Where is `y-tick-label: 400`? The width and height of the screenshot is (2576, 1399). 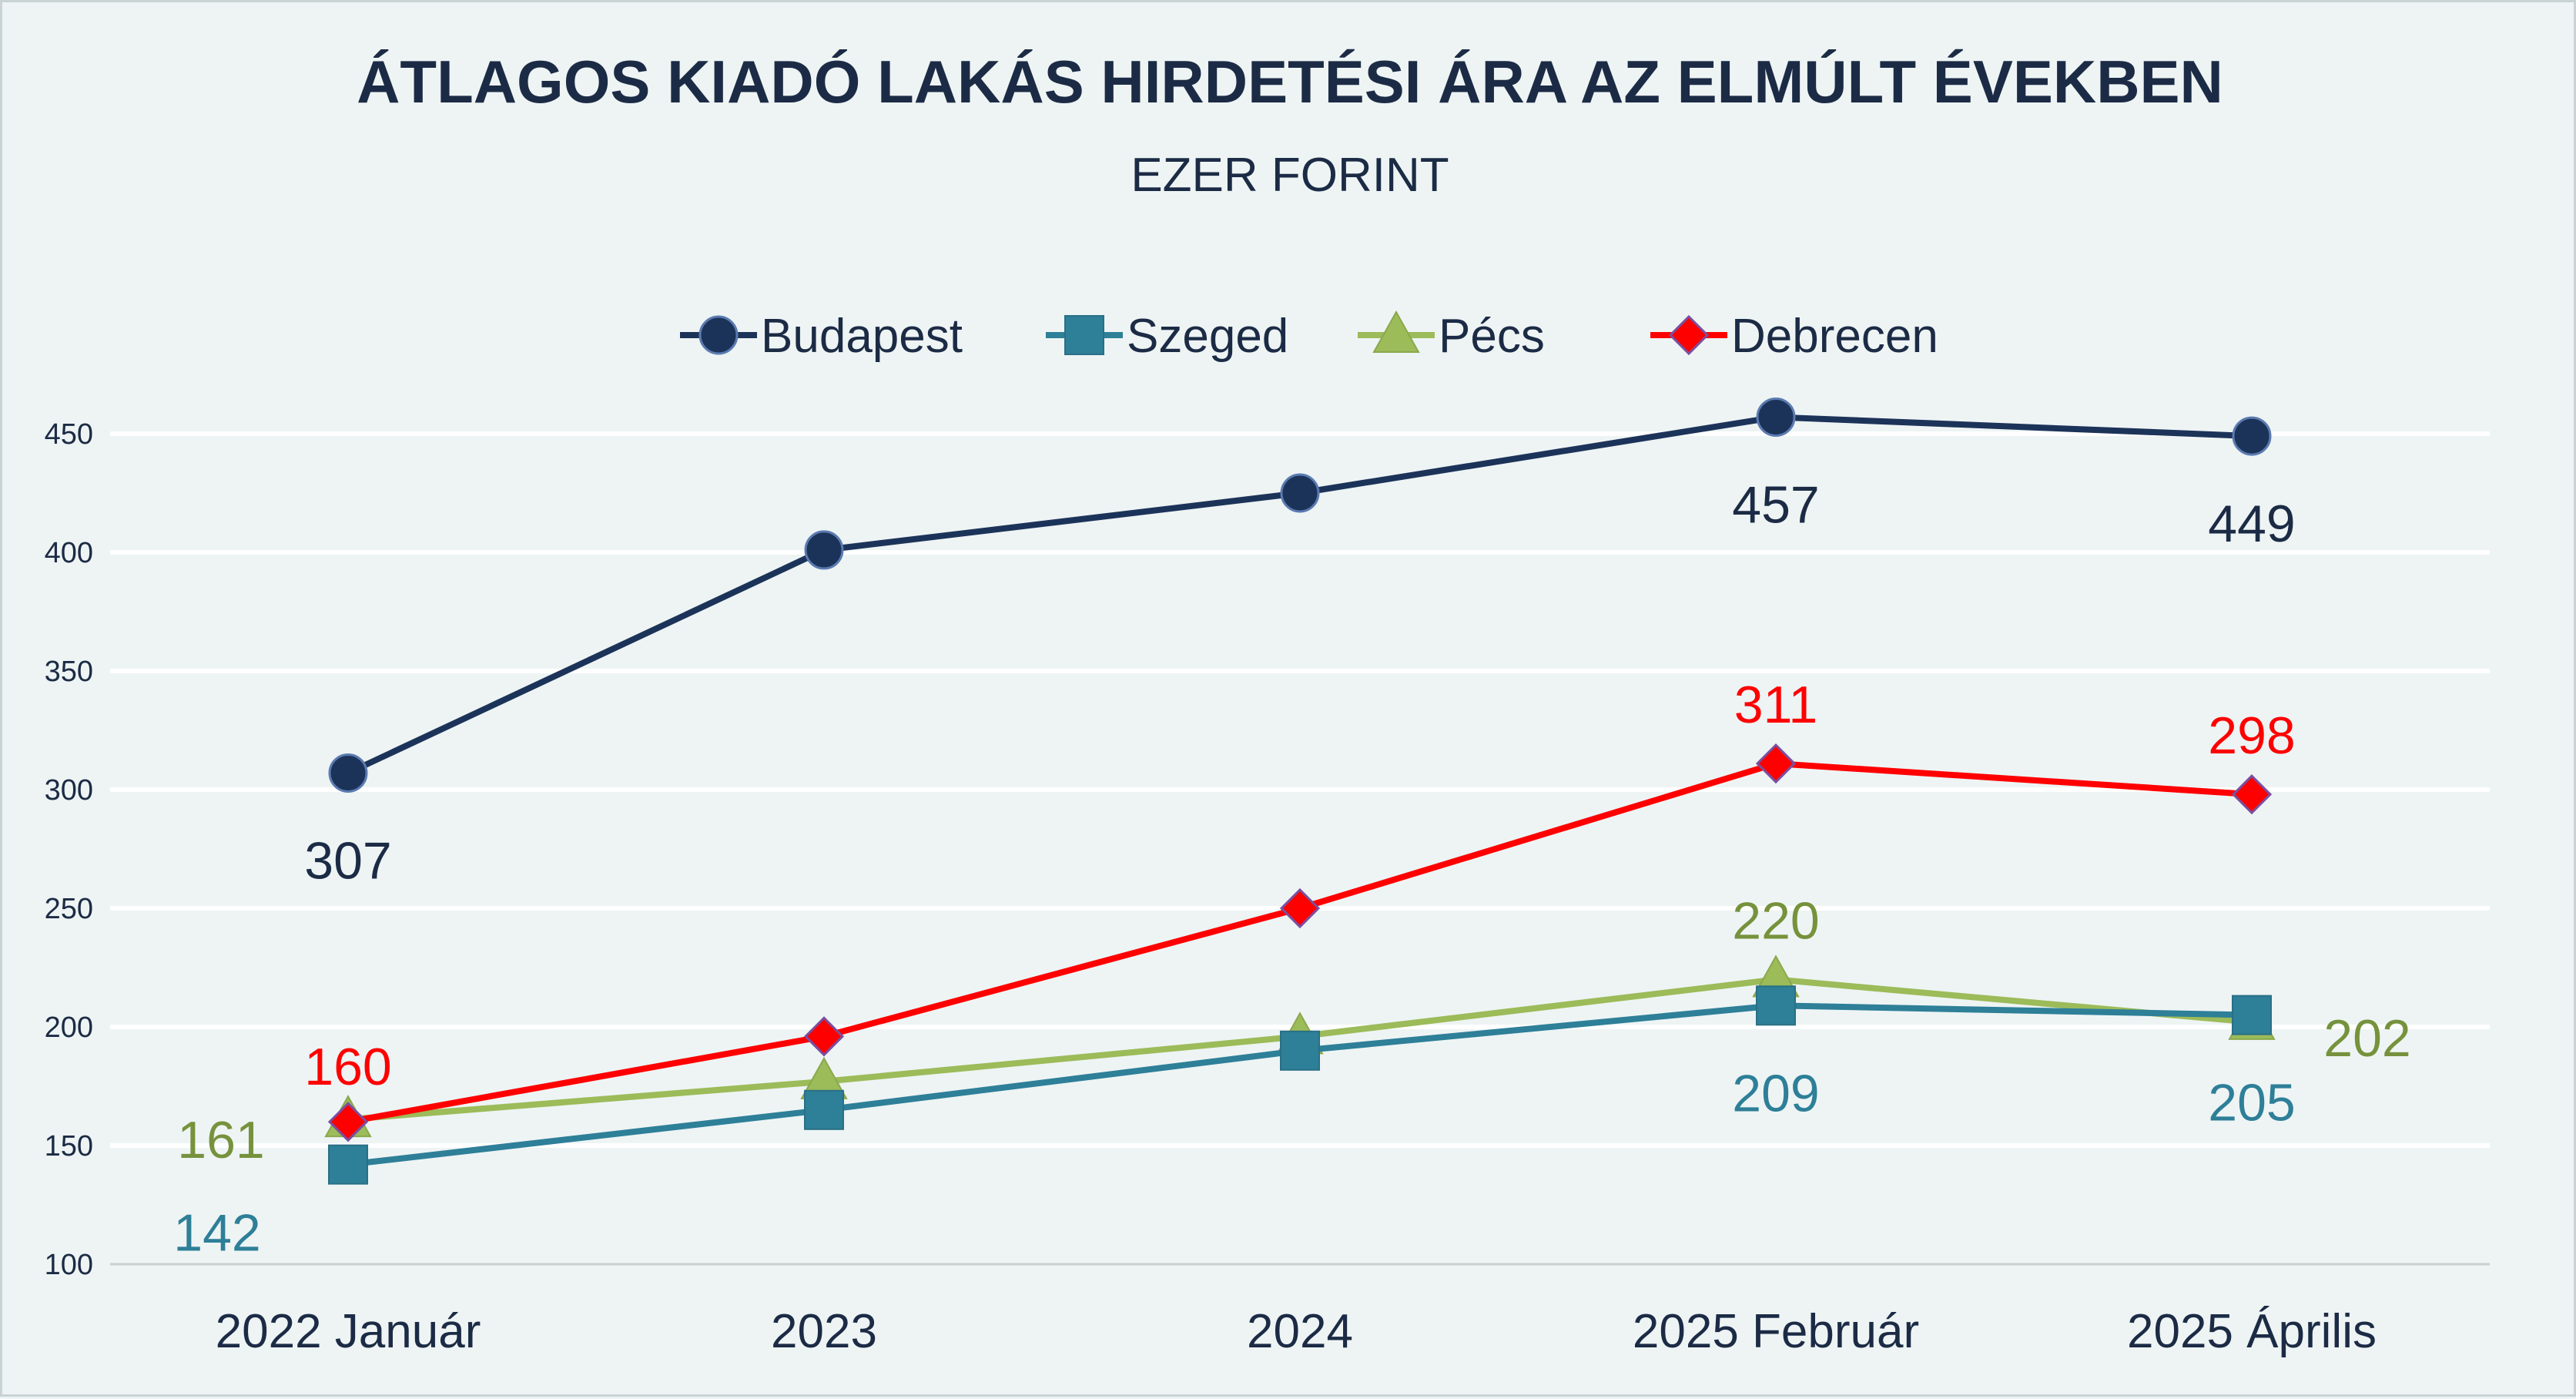 y-tick-label: 400 is located at coordinates (69, 553).